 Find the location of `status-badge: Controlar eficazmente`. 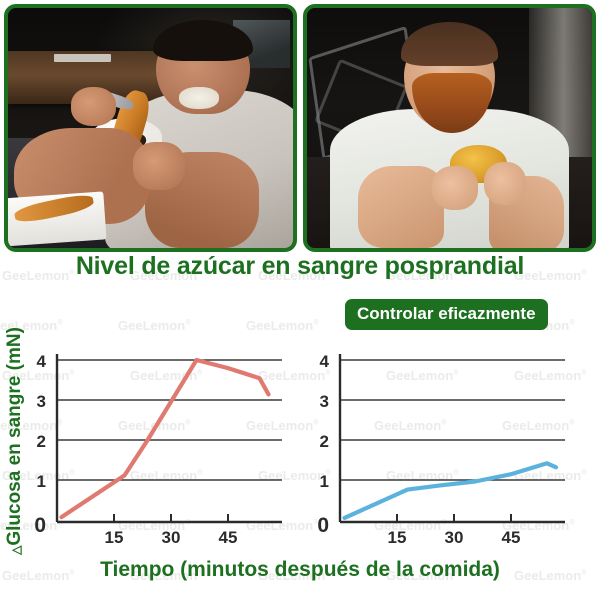

status-badge: Controlar eficazmente is located at coordinates (446, 314).